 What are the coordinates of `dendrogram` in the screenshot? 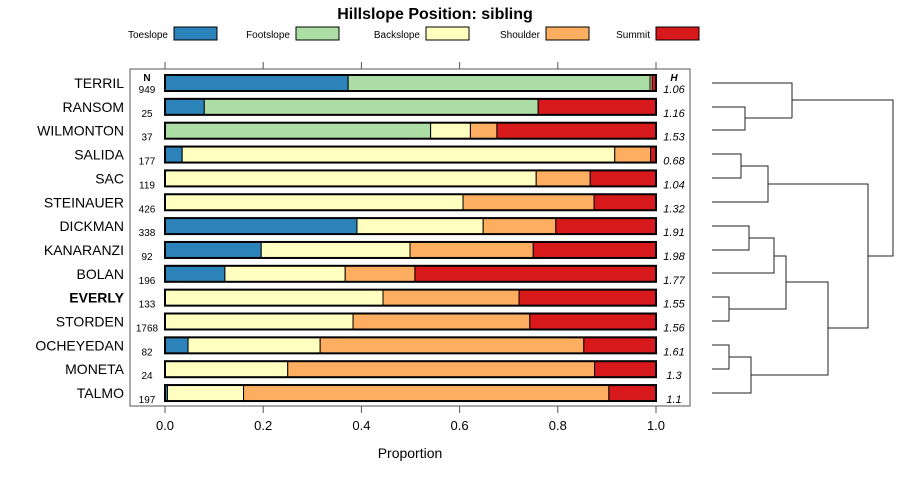 It's located at (803, 238).